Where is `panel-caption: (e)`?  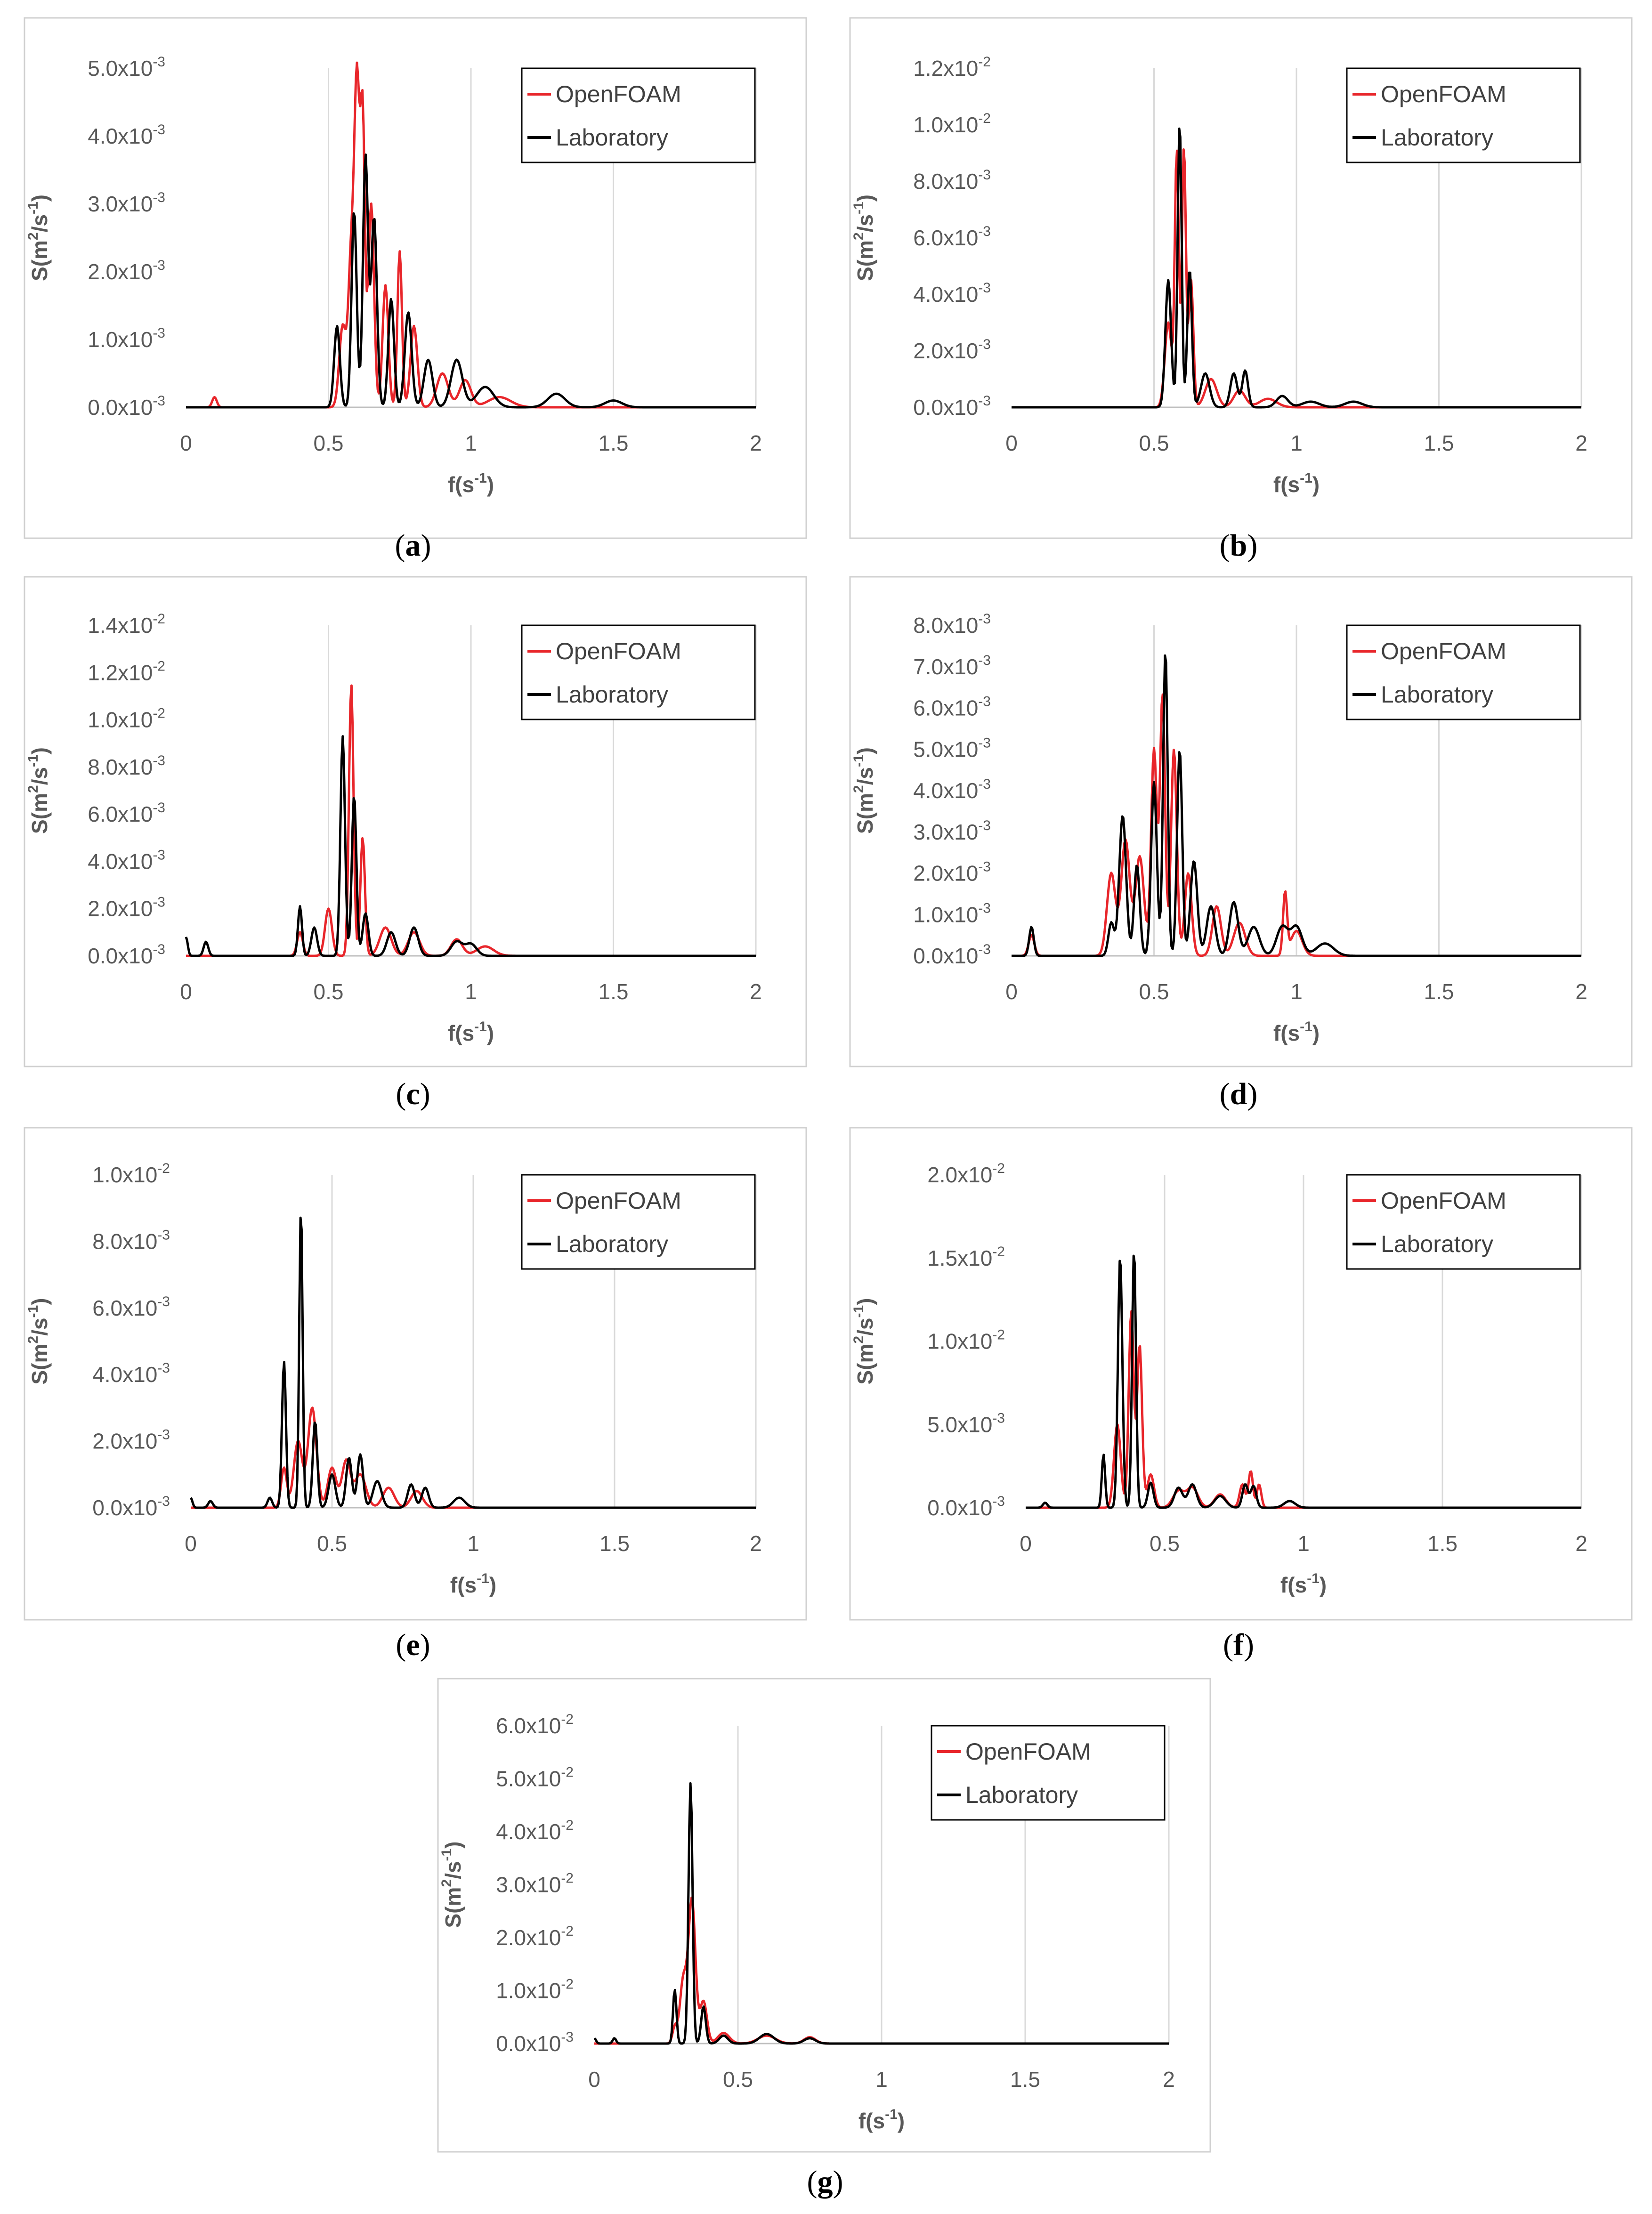
panel-caption: (e) is located at coordinates (413, 1645).